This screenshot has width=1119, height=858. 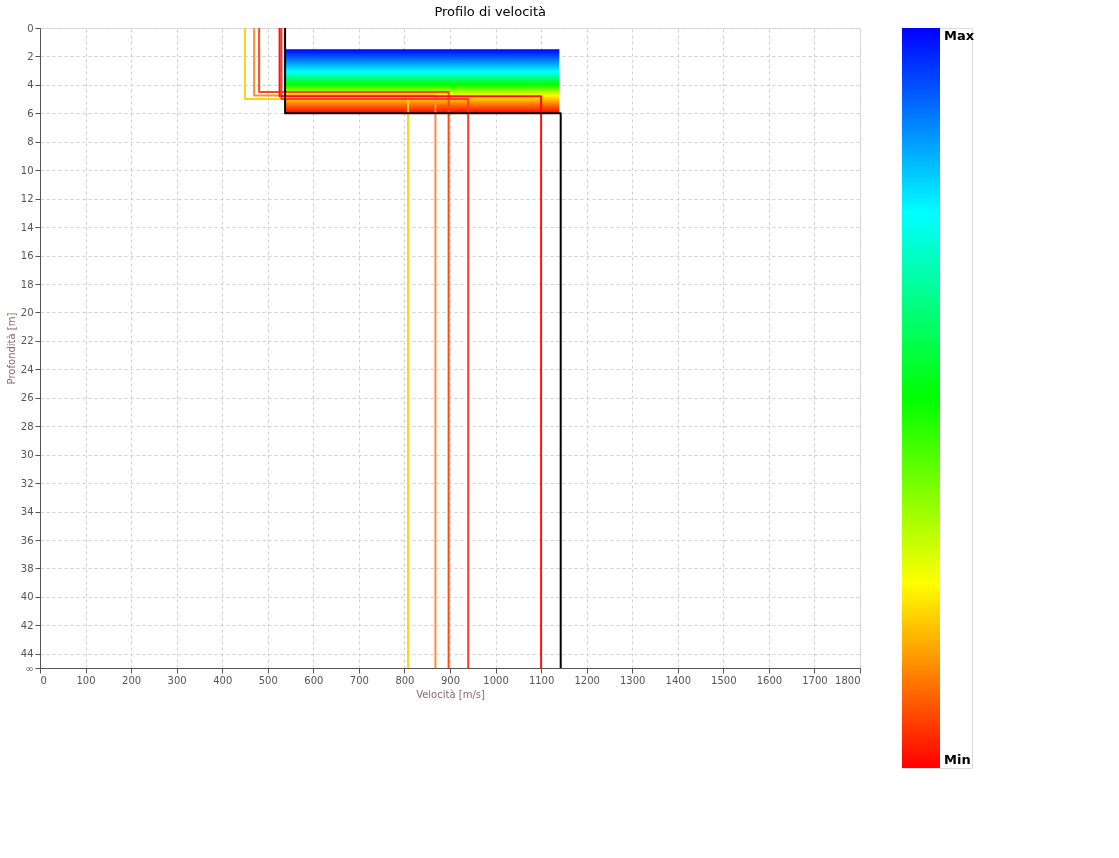 What do you see at coordinates (27, 625) in the screenshot?
I see `y-tick-label: 42` at bounding box center [27, 625].